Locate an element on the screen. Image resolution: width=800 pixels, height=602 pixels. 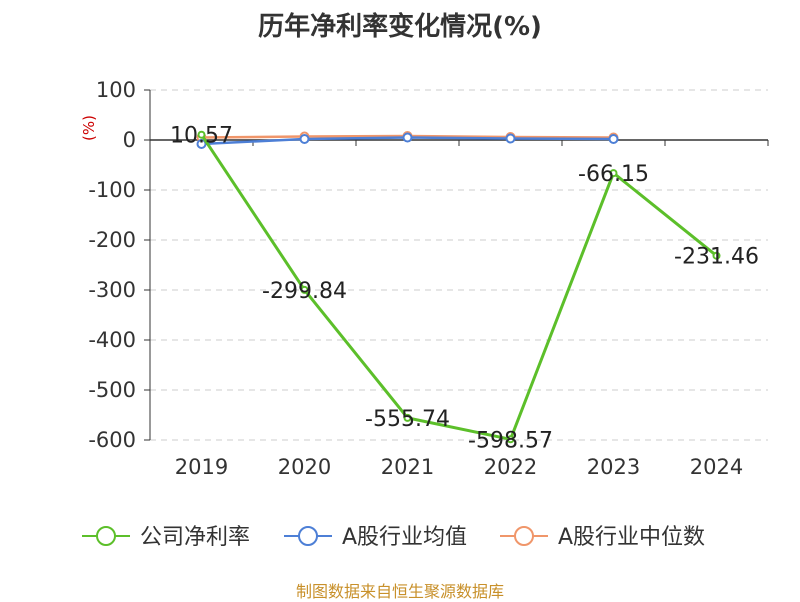
data-label: -66.15 is located at coordinates (613, 174).